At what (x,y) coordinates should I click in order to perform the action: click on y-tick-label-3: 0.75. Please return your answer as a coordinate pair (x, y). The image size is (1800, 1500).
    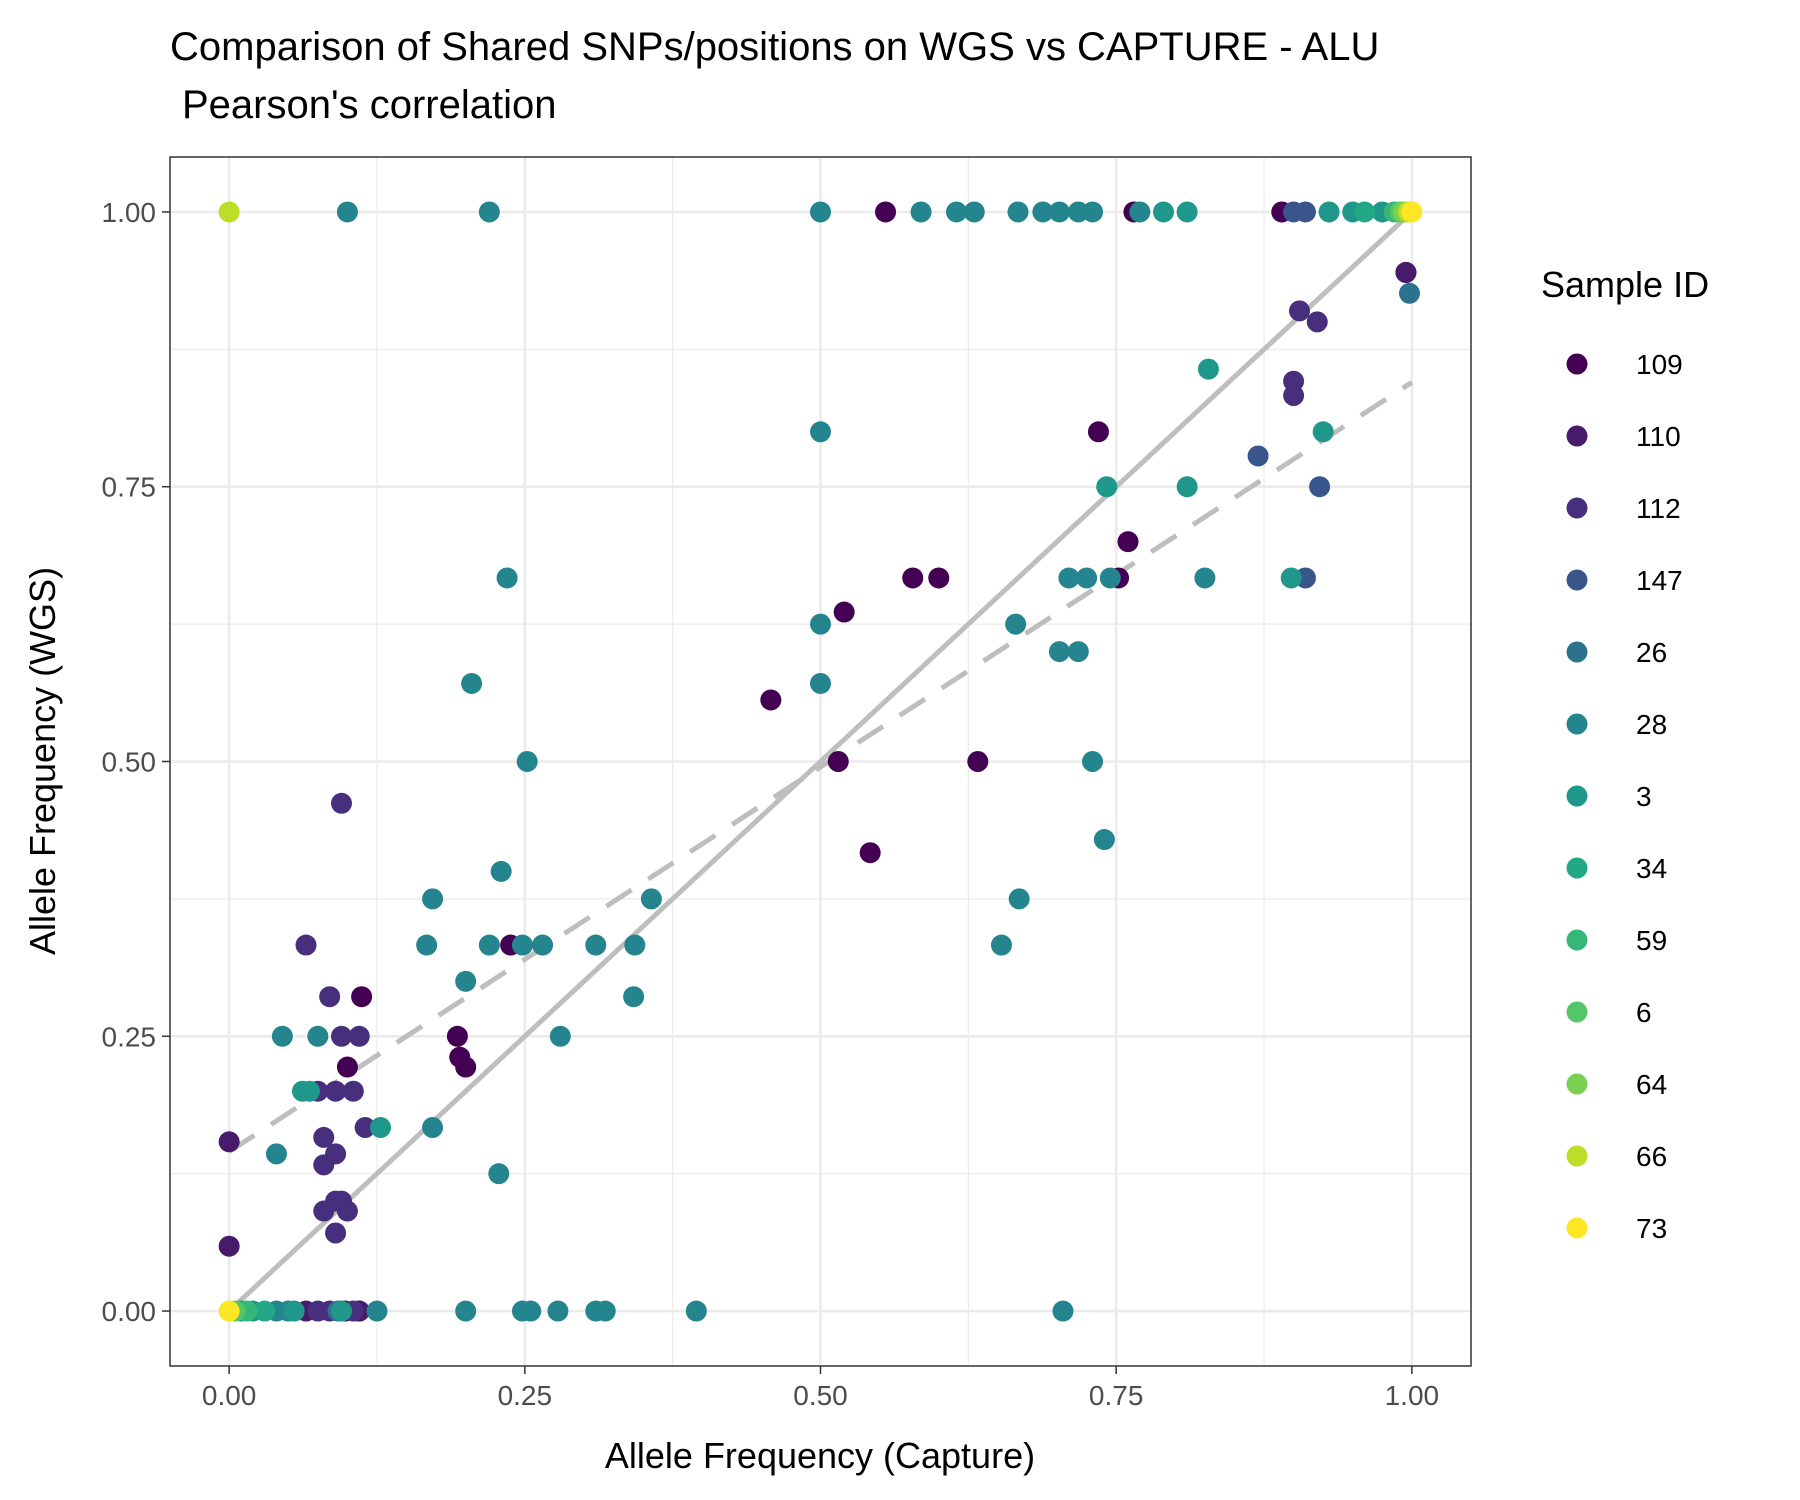
    Looking at the image, I should click on (129, 487).